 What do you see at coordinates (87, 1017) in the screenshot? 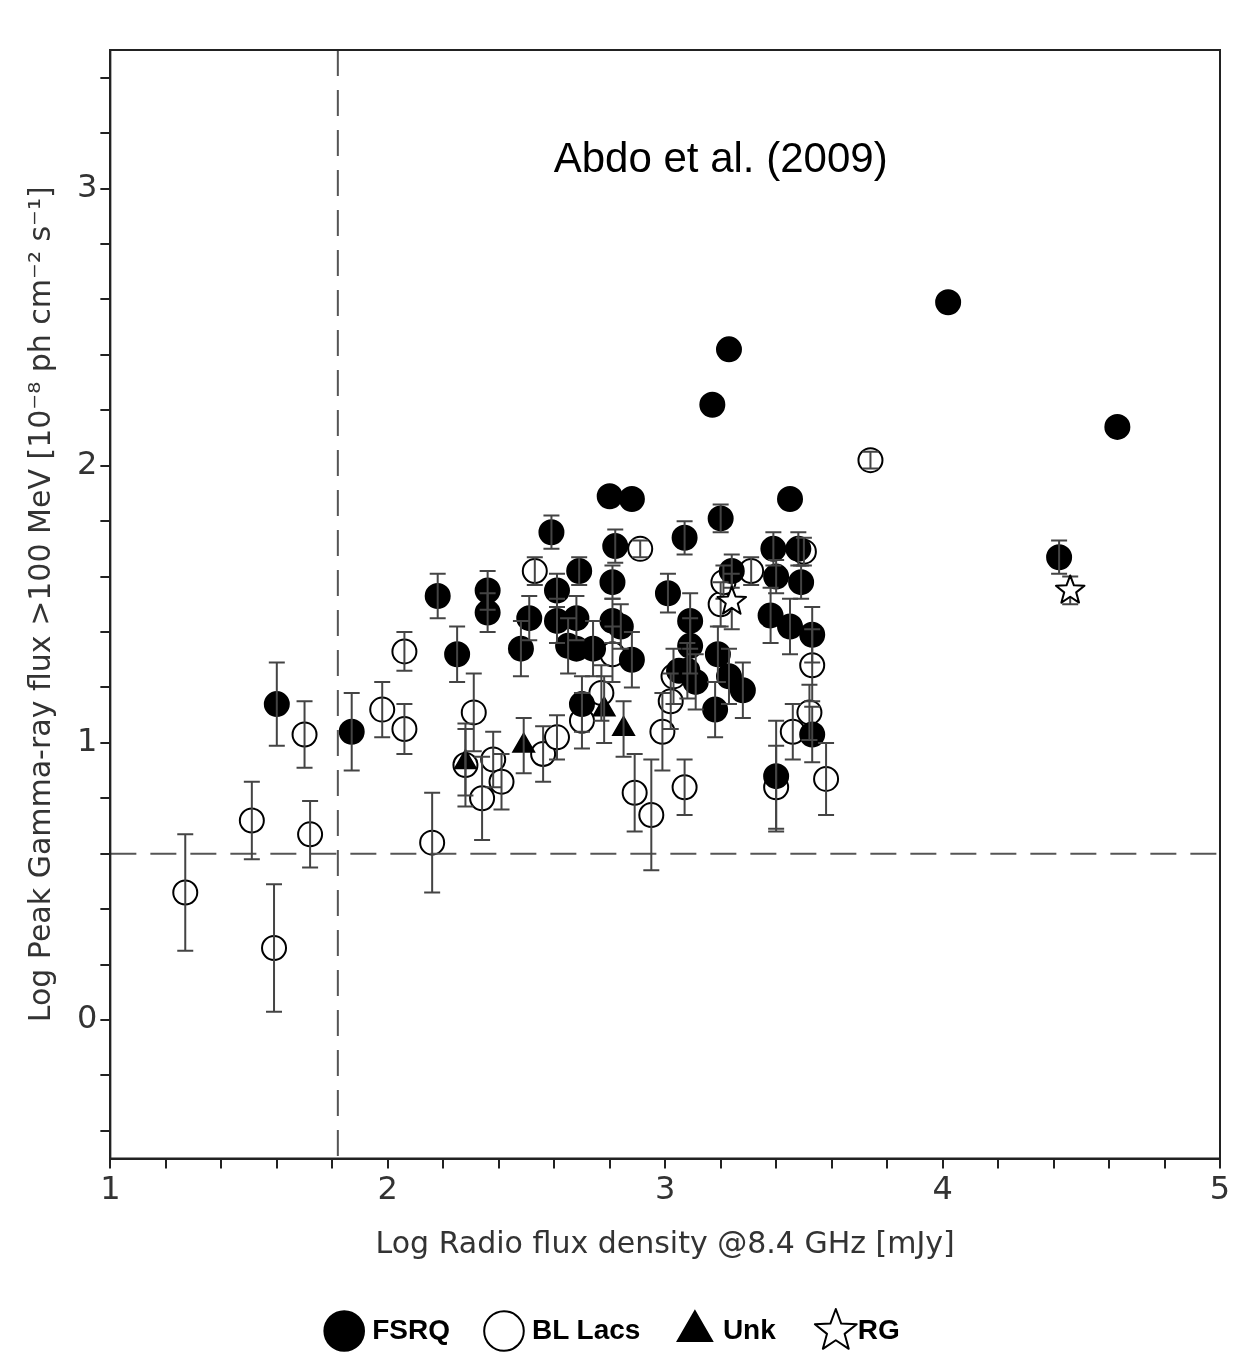
I see `y-tick-label: 0` at bounding box center [87, 1017].